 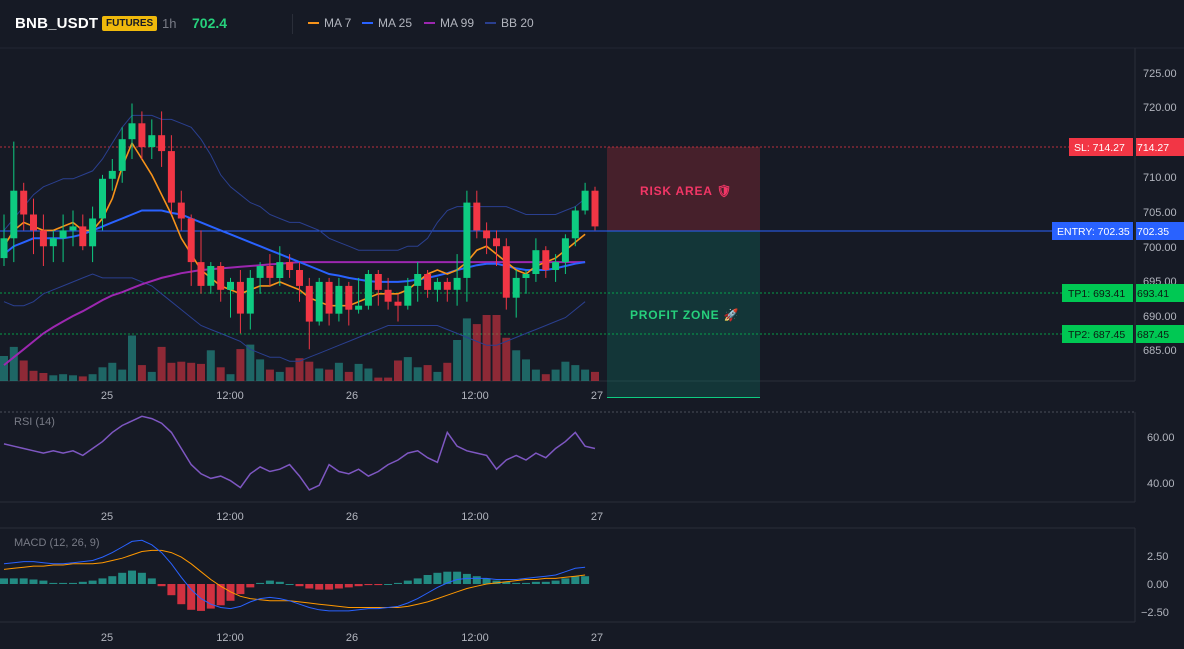 I want to click on rsi-path, so click(x=299, y=453).